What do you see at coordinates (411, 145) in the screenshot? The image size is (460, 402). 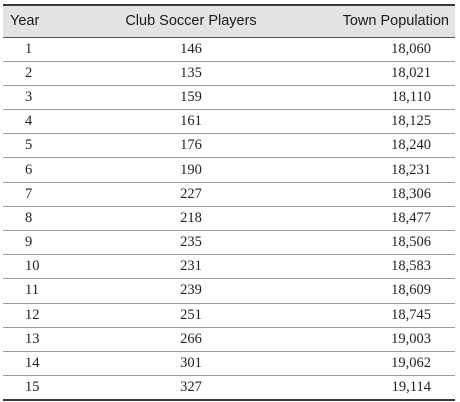 I see `cell-population: 18,240` at bounding box center [411, 145].